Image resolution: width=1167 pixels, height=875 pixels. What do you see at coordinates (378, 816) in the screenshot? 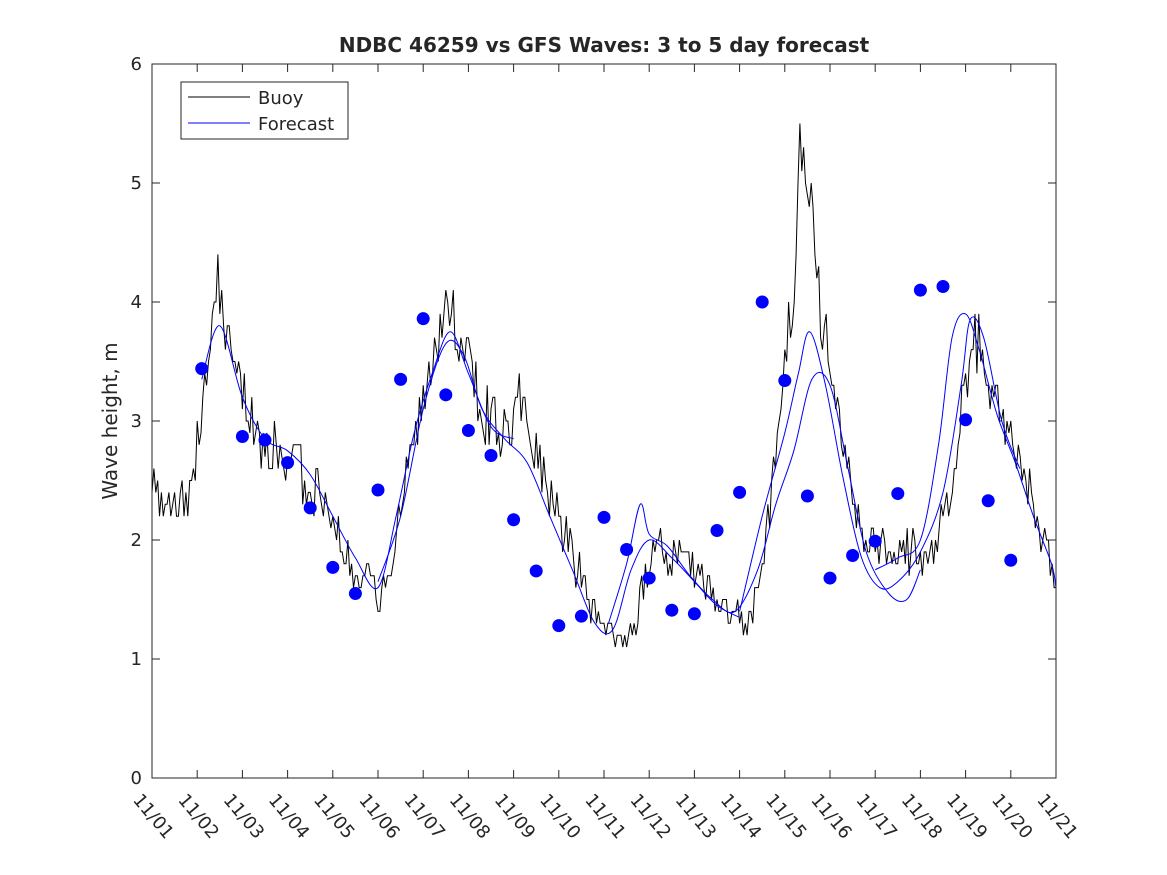
I see `x-tick-label: 11/06` at bounding box center [378, 816].